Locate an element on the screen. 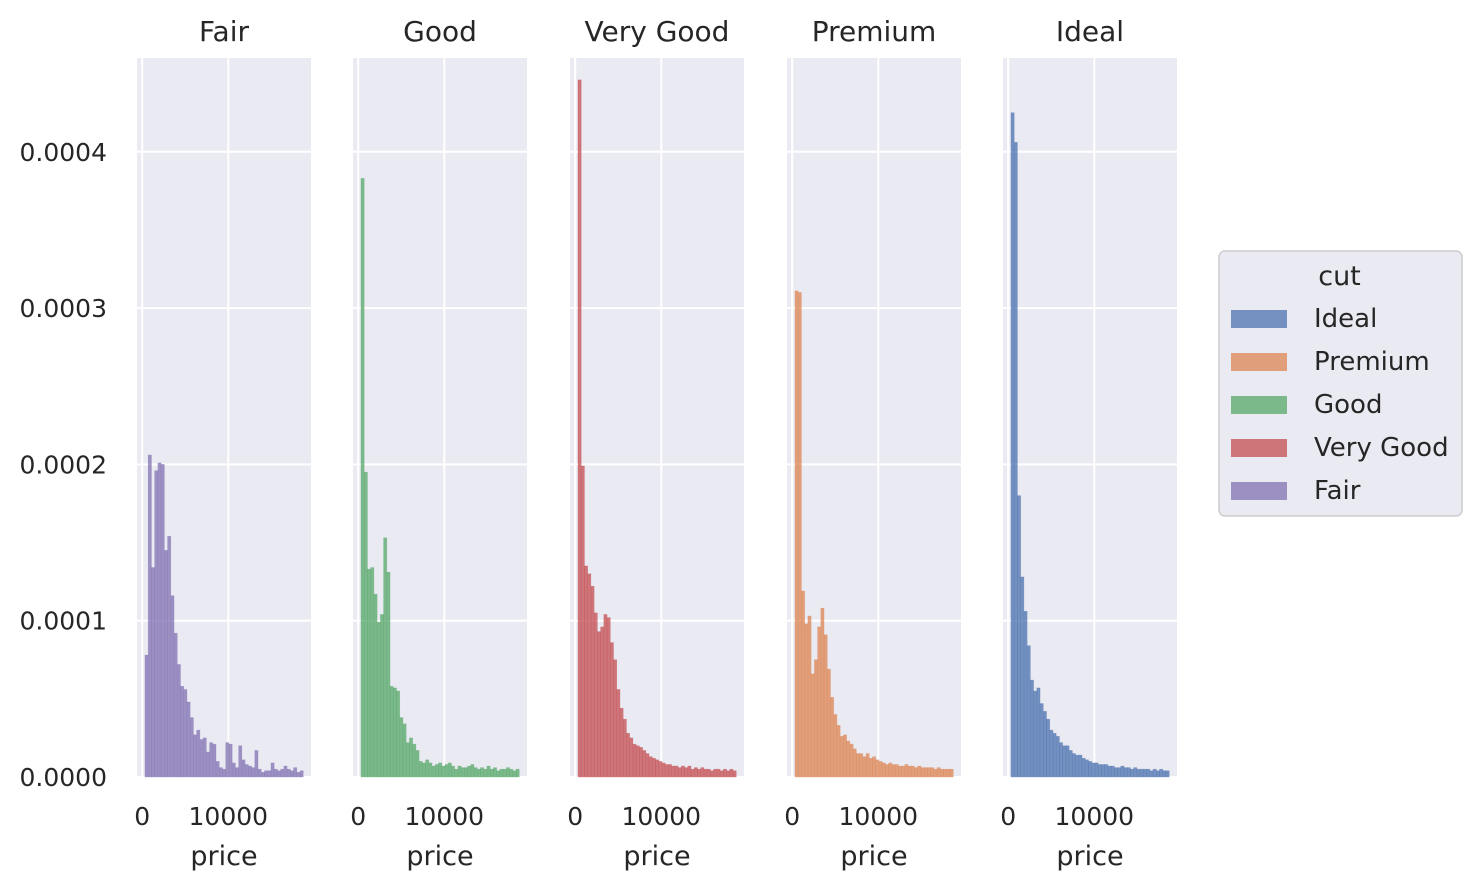 This screenshot has height=890, width=1467. y-tick-label: 0.0001 is located at coordinates (63, 621).